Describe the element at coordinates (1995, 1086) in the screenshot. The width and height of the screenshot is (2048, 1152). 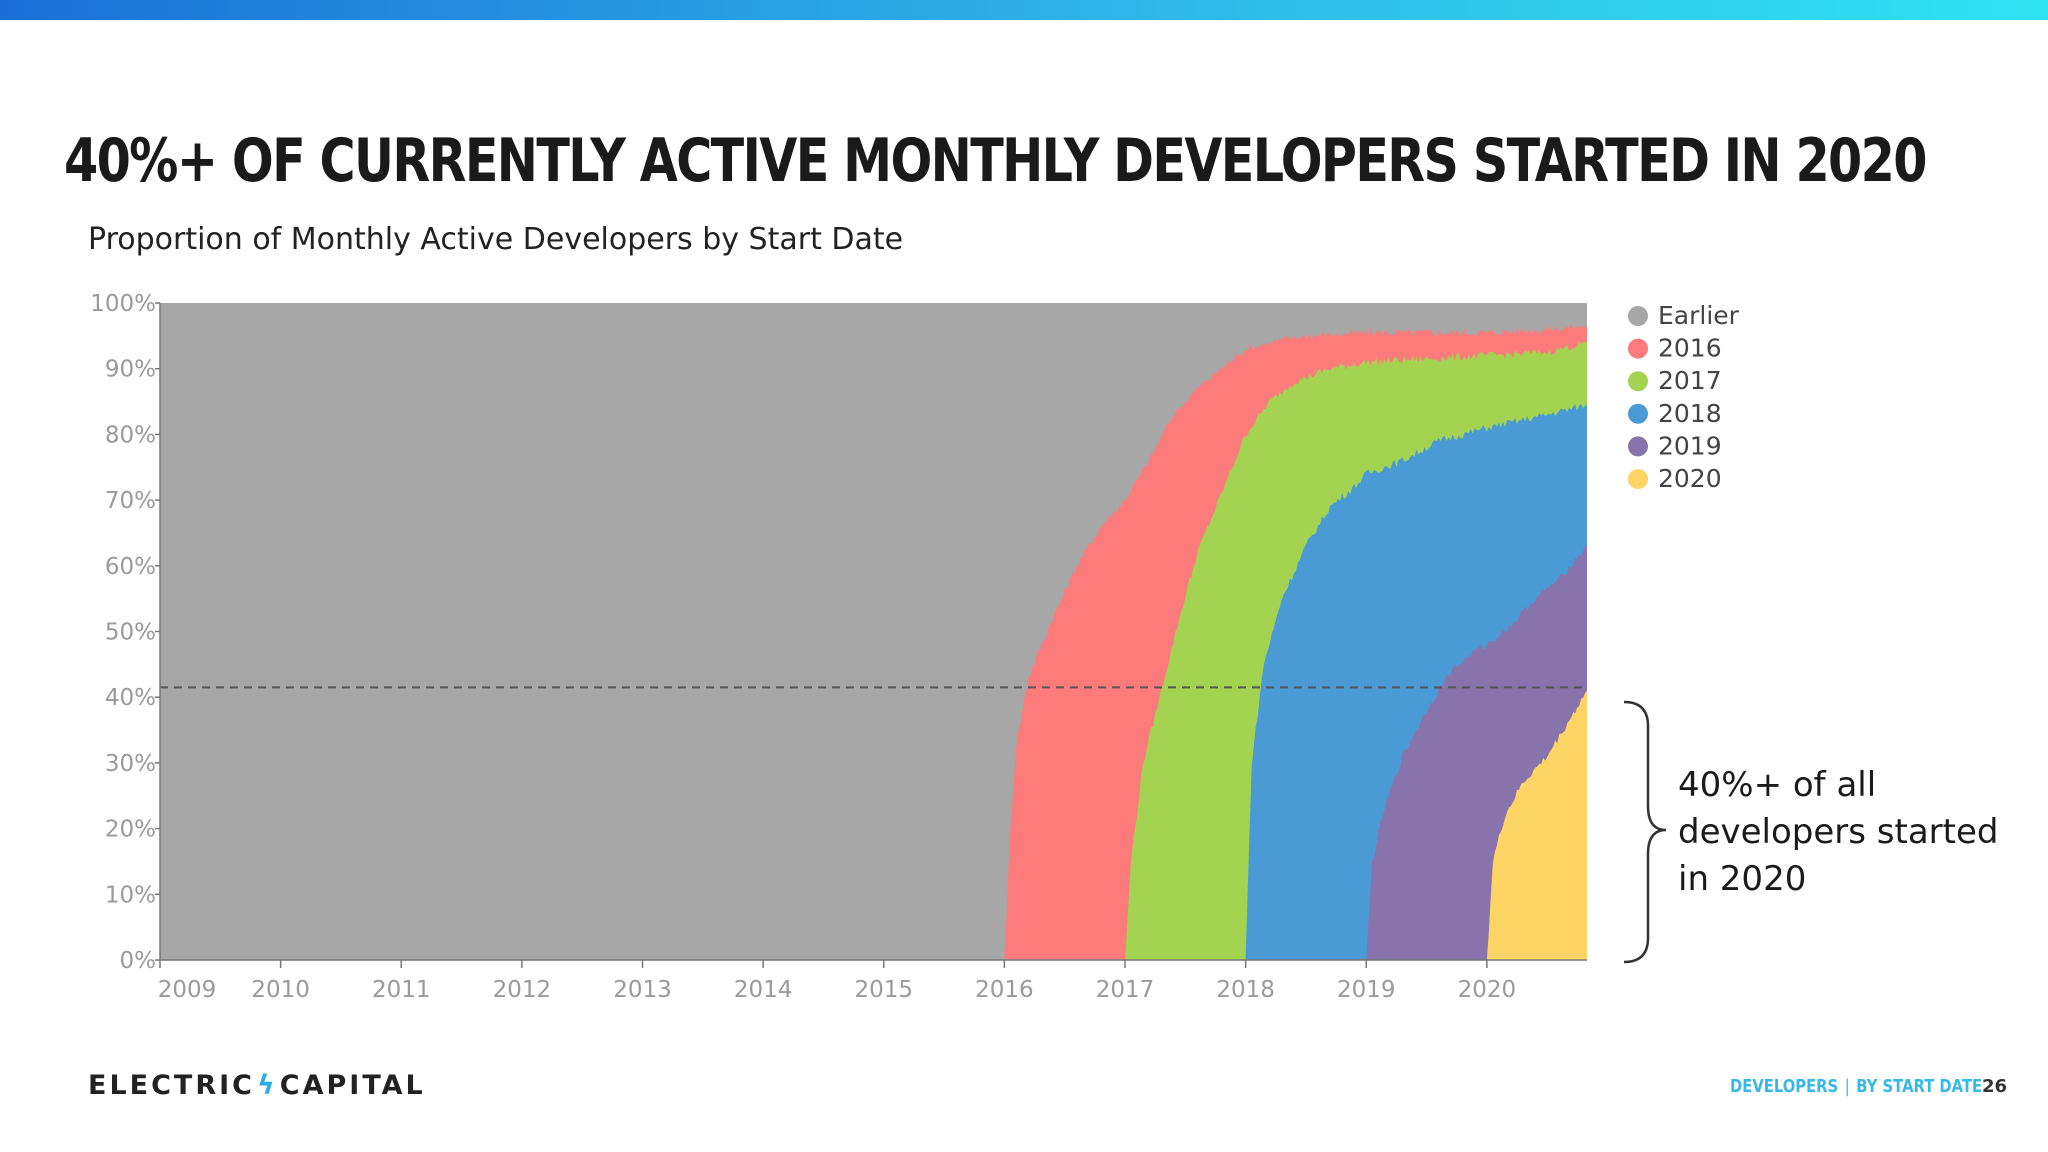
I see `page-number: 26` at that location.